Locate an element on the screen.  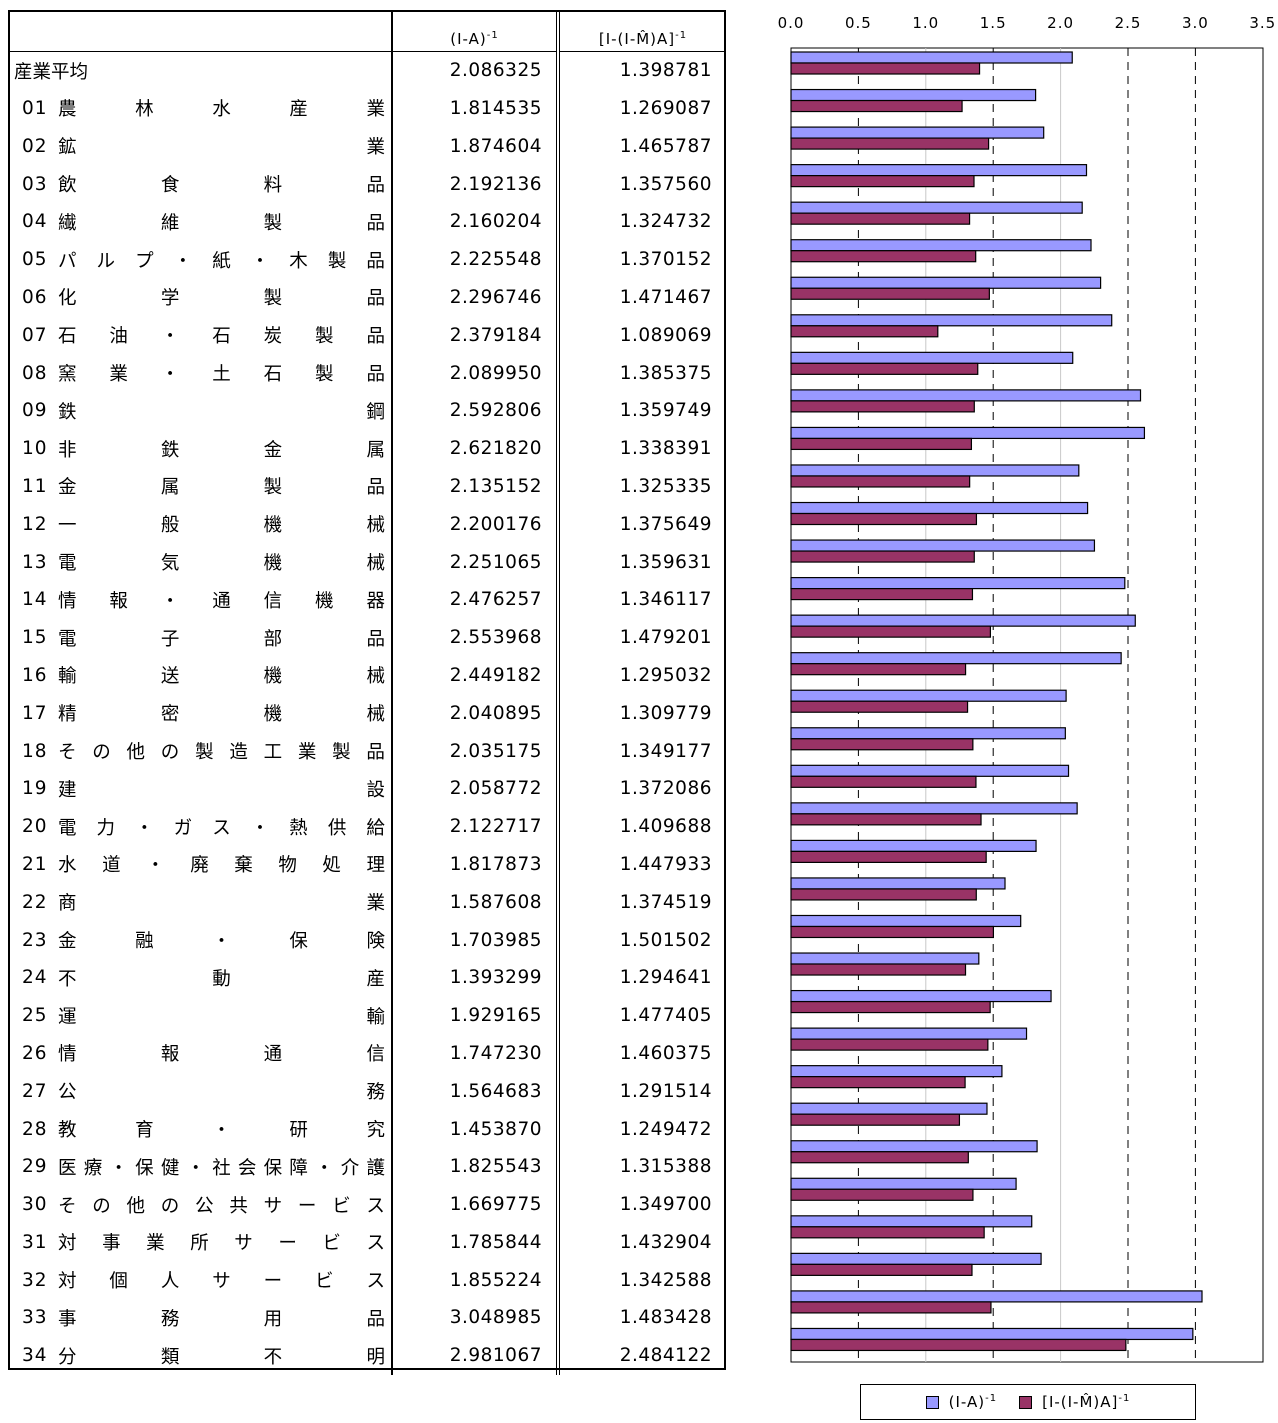
value-col1: 1.874604 is located at coordinates (476, 146).